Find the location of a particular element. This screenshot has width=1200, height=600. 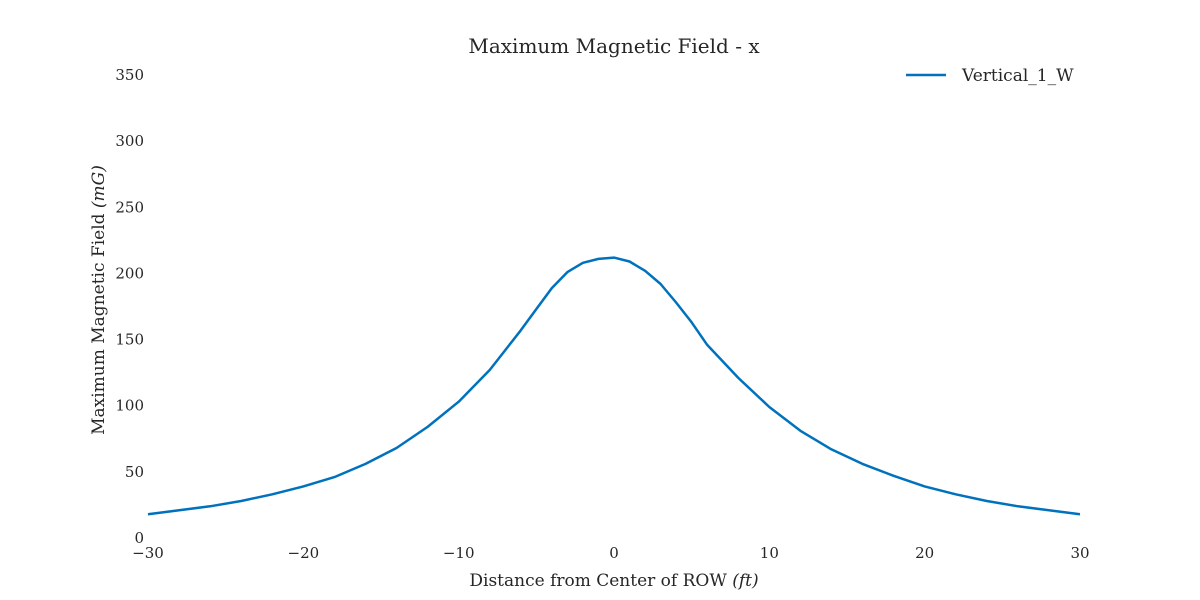

x-tick-label: 0 is located at coordinates (614, 553).